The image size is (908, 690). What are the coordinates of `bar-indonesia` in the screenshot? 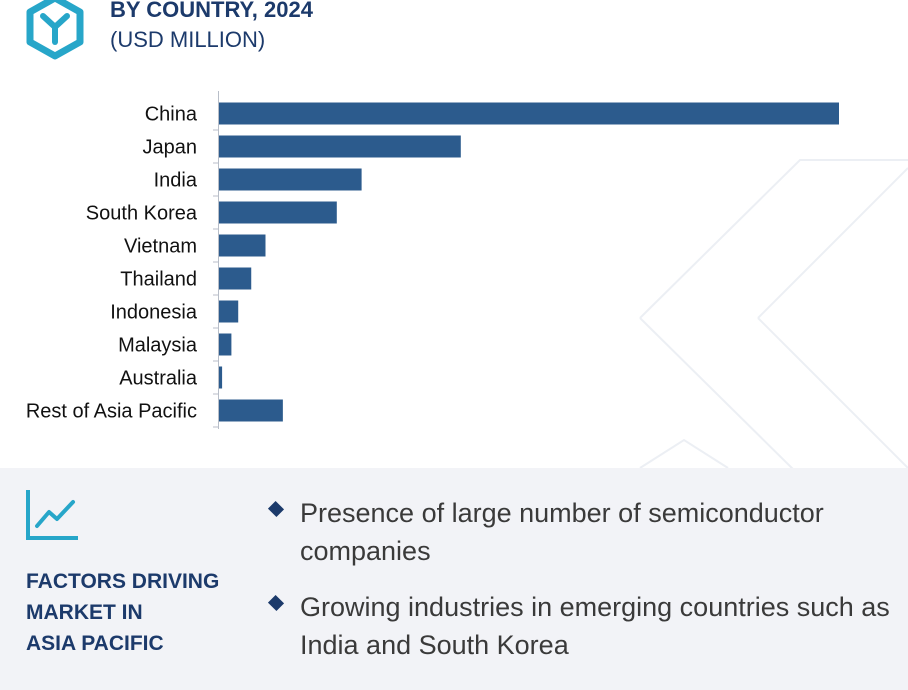 It's located at (229, 311).